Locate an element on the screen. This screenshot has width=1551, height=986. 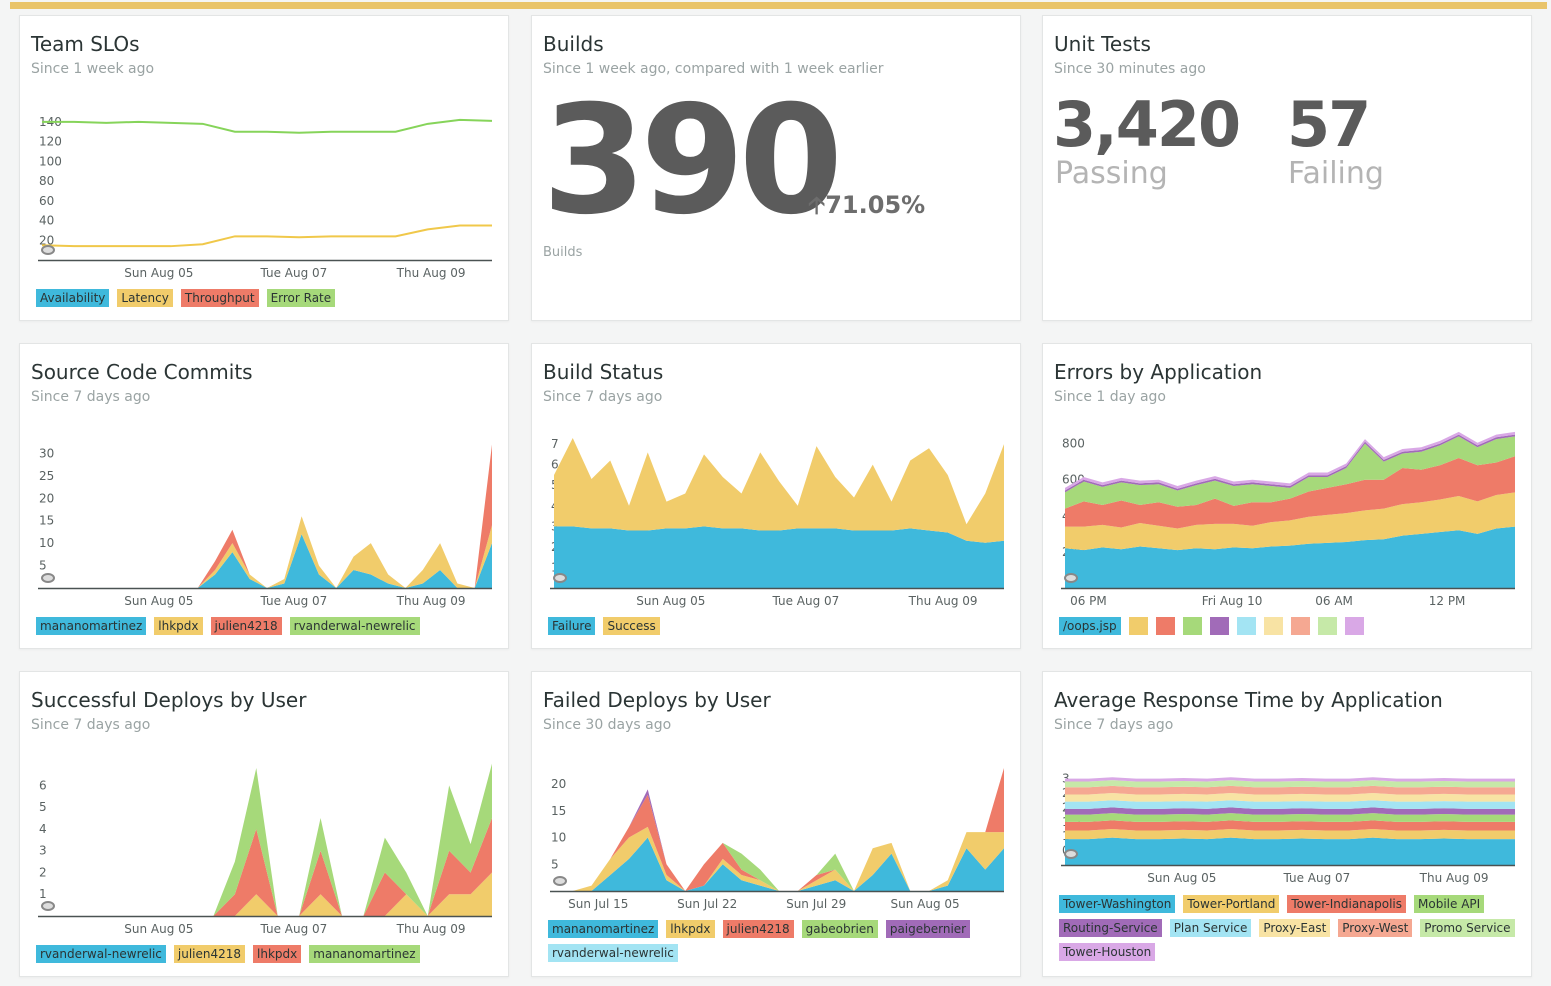
legend-item-plan-service: Plan Service is located at coordinates (1210, 928).